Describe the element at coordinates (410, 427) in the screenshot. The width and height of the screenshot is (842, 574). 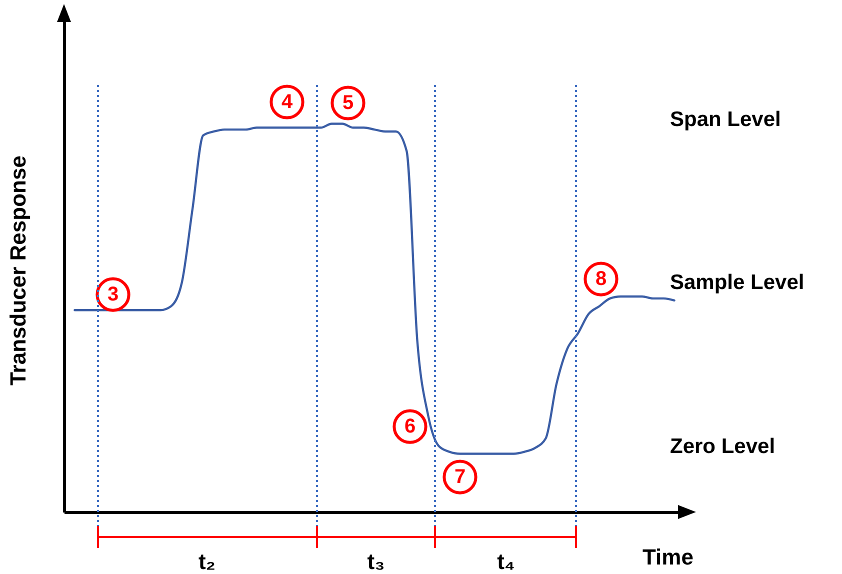
I see `annotation: 6` at that location.